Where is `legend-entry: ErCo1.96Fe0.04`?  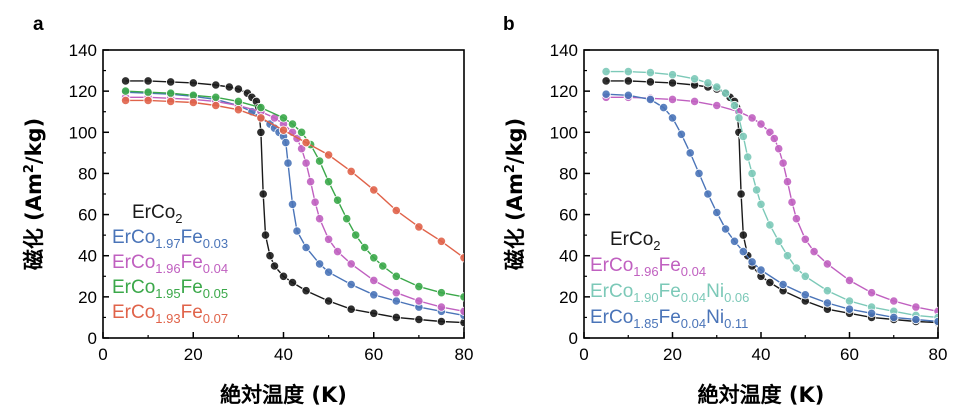
legend-entry: ErCo1.96Fe0.04 is located at coordinates (648, 267).